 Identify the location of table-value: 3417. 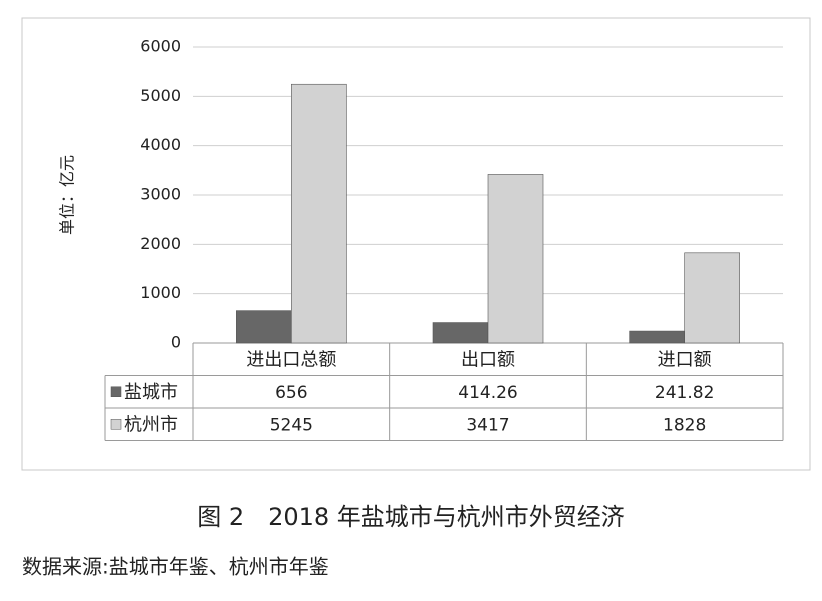
(487, 425).